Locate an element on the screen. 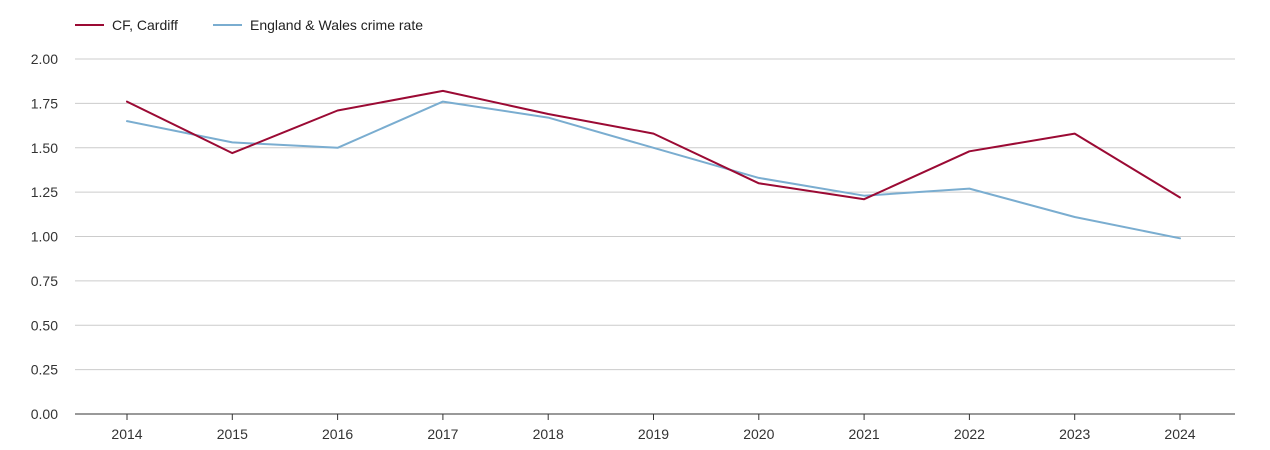  legend-label-cardiff: CF, Cardiff is located at coordinates (145, 25).